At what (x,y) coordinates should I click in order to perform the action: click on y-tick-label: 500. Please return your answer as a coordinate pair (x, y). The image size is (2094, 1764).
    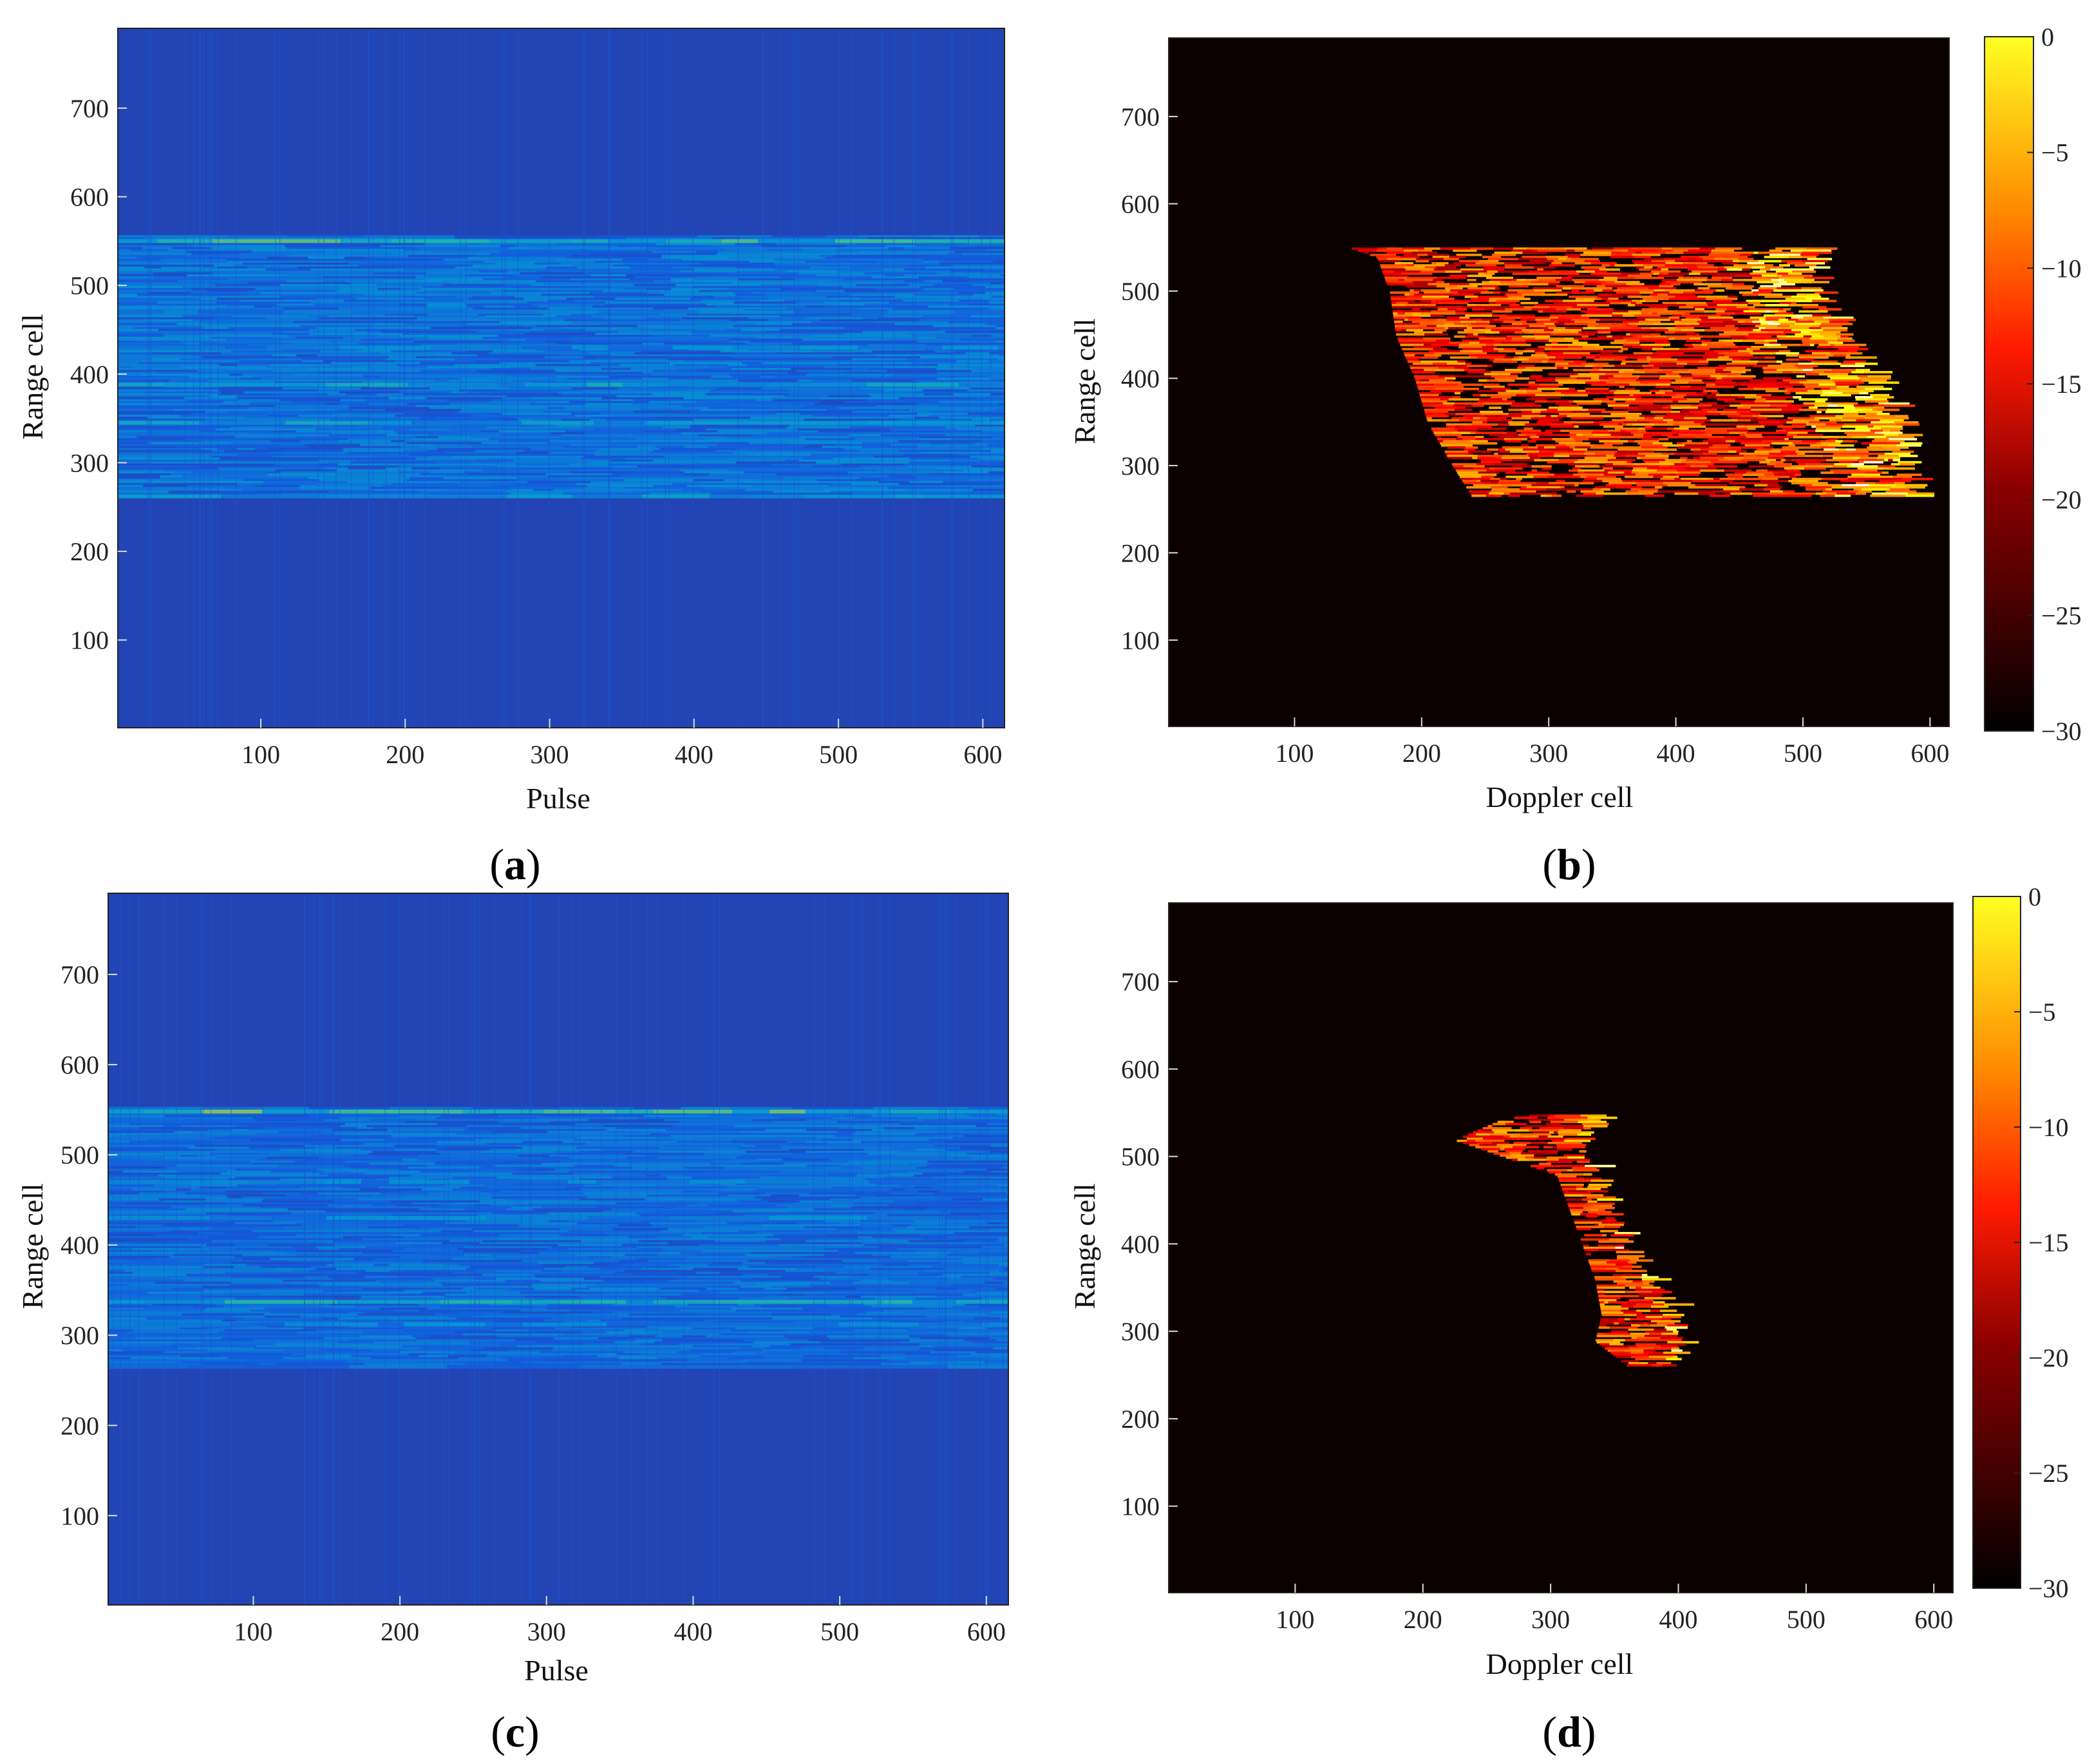
    Looking at the image, I should click on (89, 285).